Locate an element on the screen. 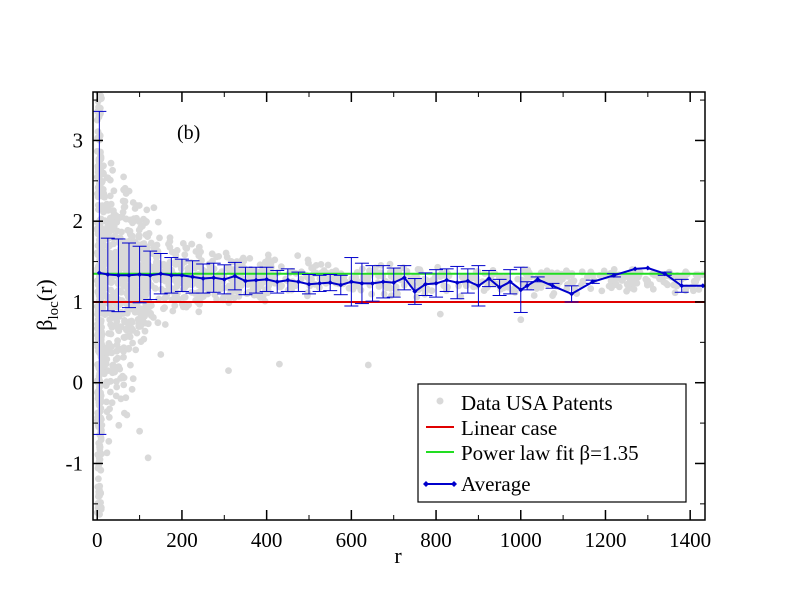 The height and width of the screenshot is (612, 792). y-tick-label: -1 is located at coordinates (75, 463).